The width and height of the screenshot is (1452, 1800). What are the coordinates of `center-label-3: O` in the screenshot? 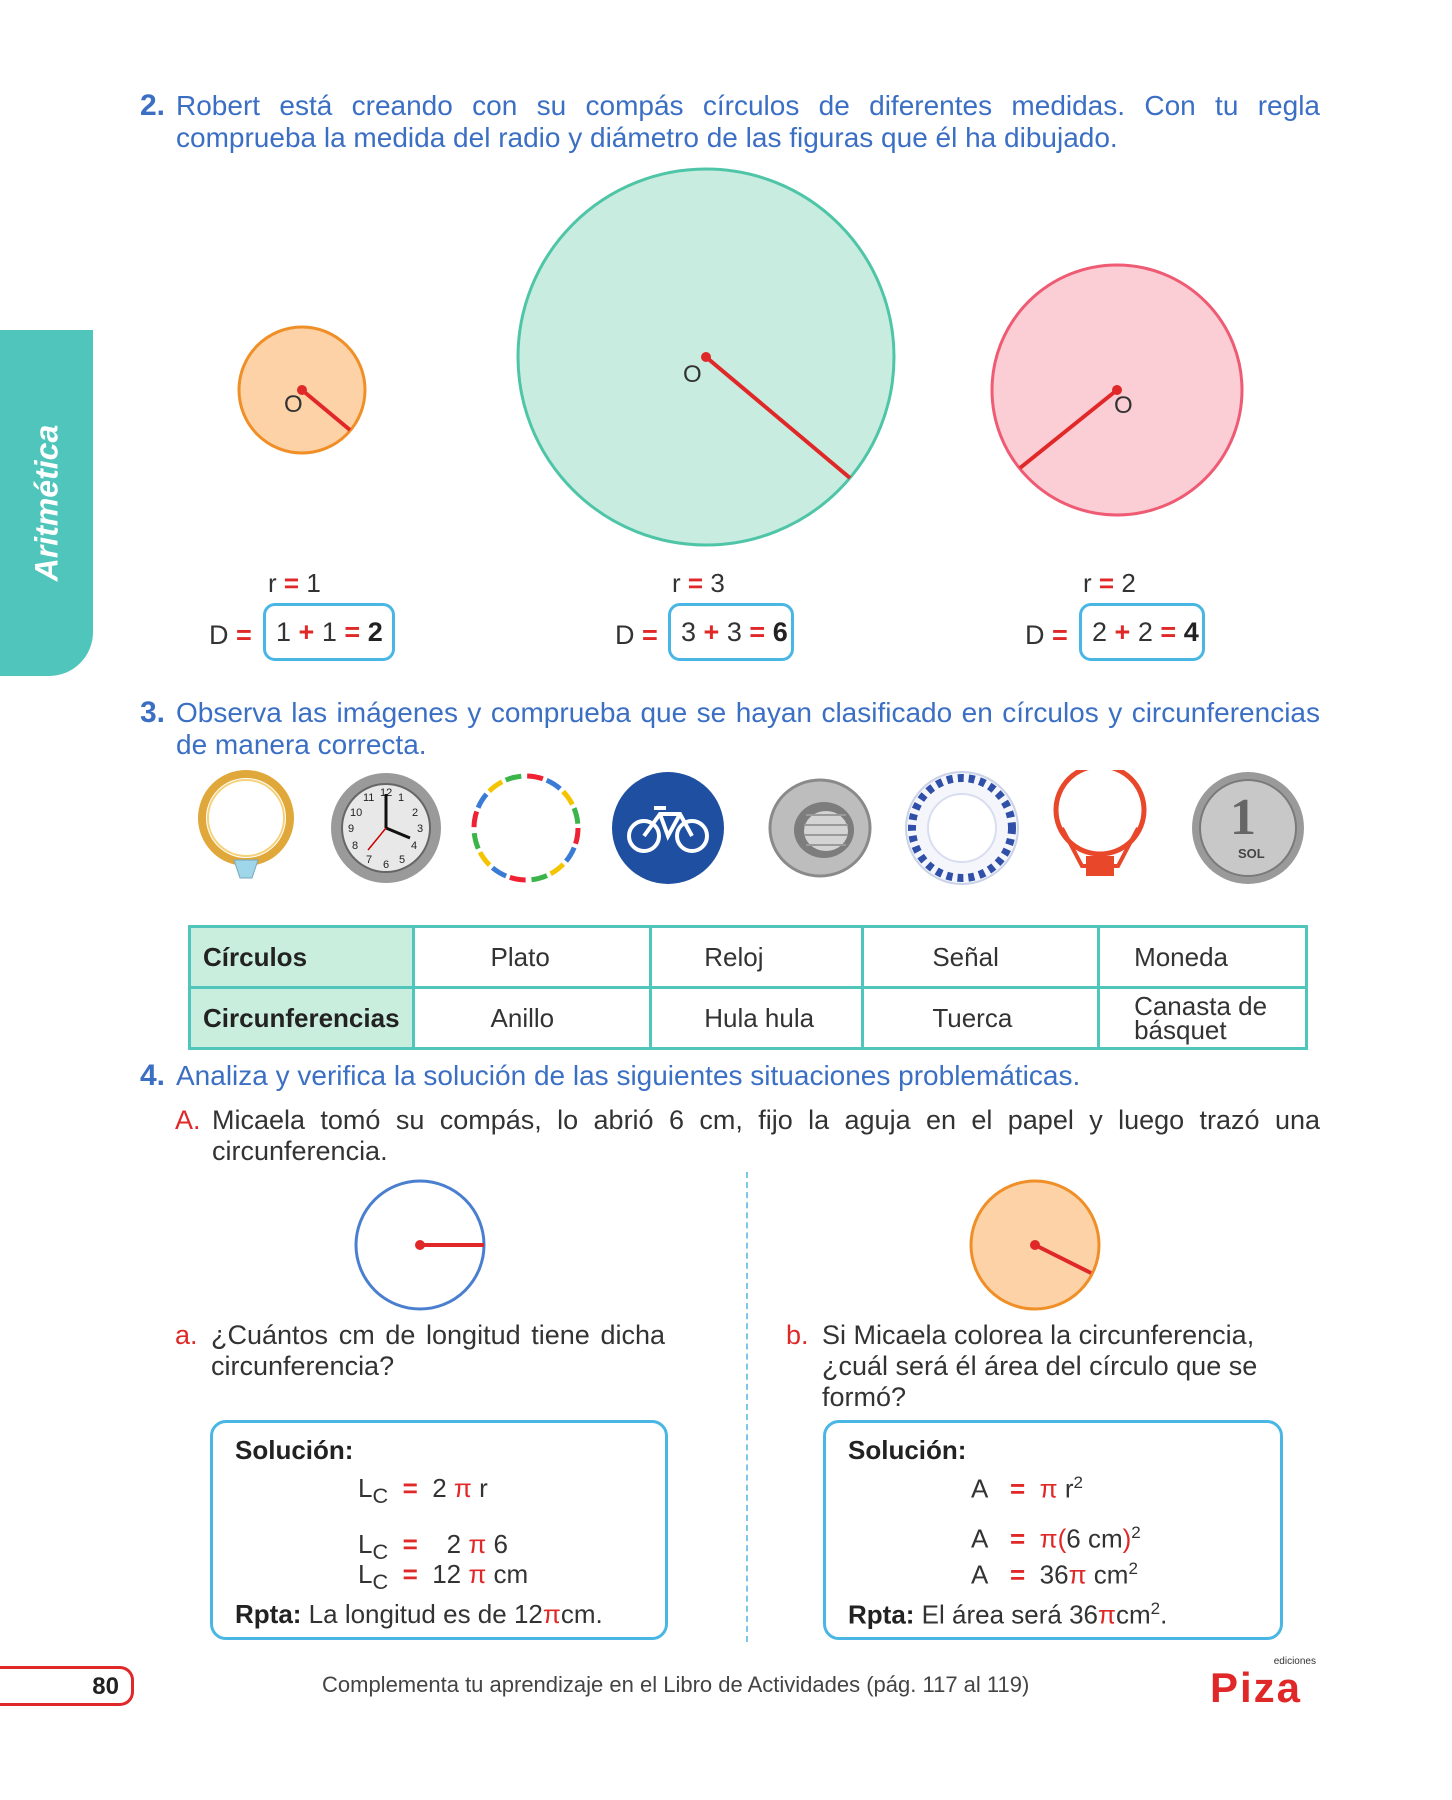 It's located at (1123, 405).